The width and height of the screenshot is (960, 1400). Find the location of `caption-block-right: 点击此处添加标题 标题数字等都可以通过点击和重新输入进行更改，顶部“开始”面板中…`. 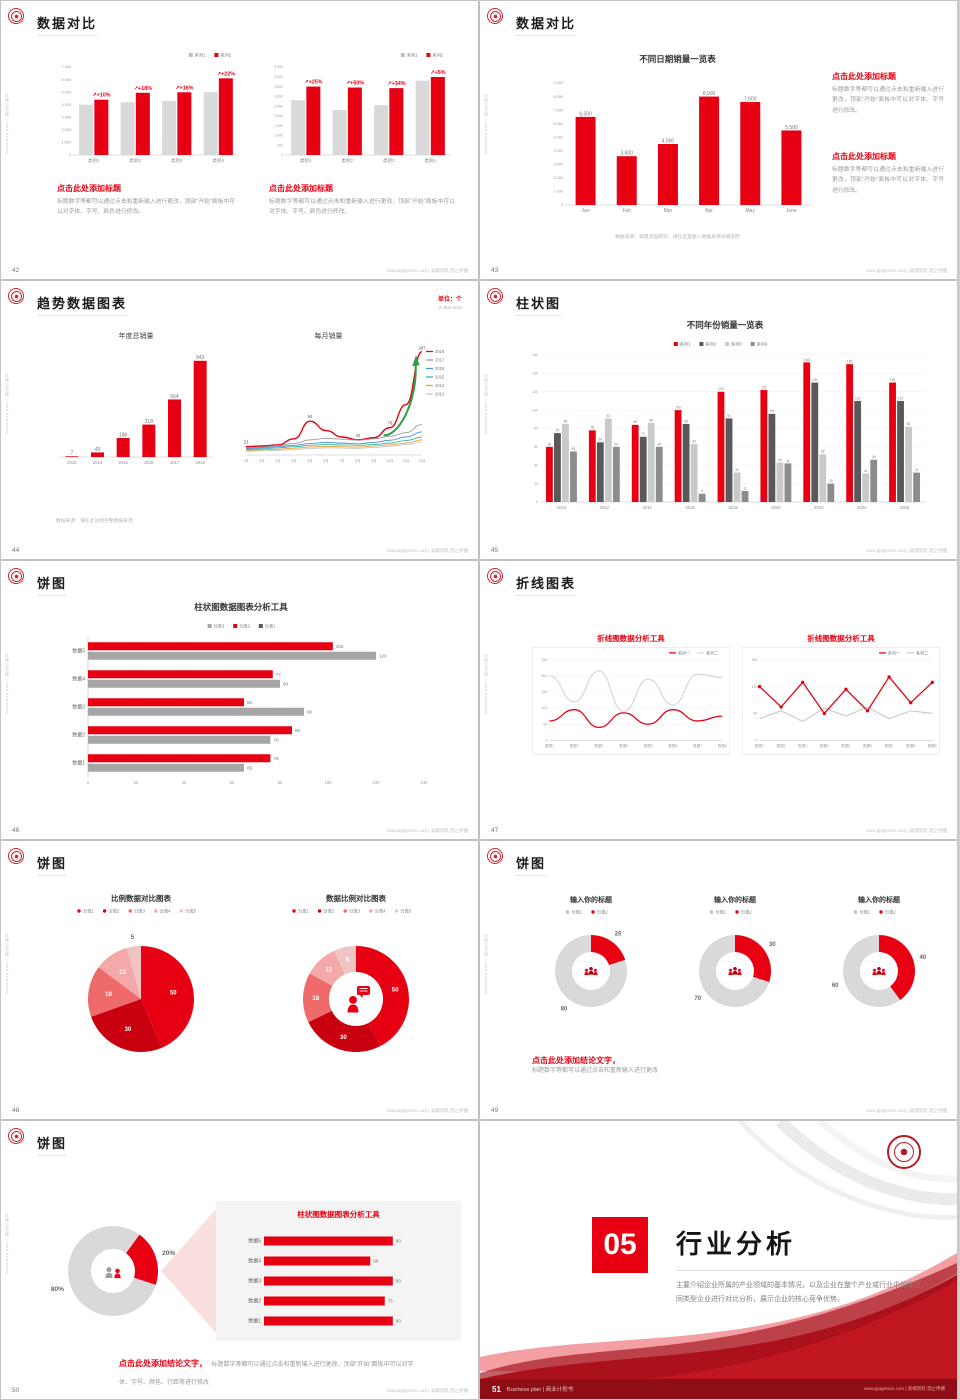

caption-block-right: 点击此处添加标题 标题数字等都可以通过点击和重新输入进行更改，顶部“开始”面板中… is located at coordinates (362, 200).